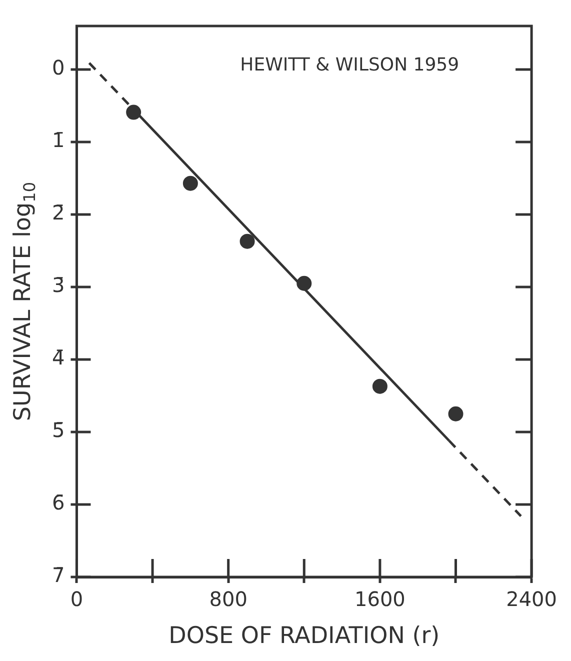 The height and width of the screenshot is (661, 571). I want to click on x-axis-title: DOSE OF RADIATION (r), so click(304, 635).